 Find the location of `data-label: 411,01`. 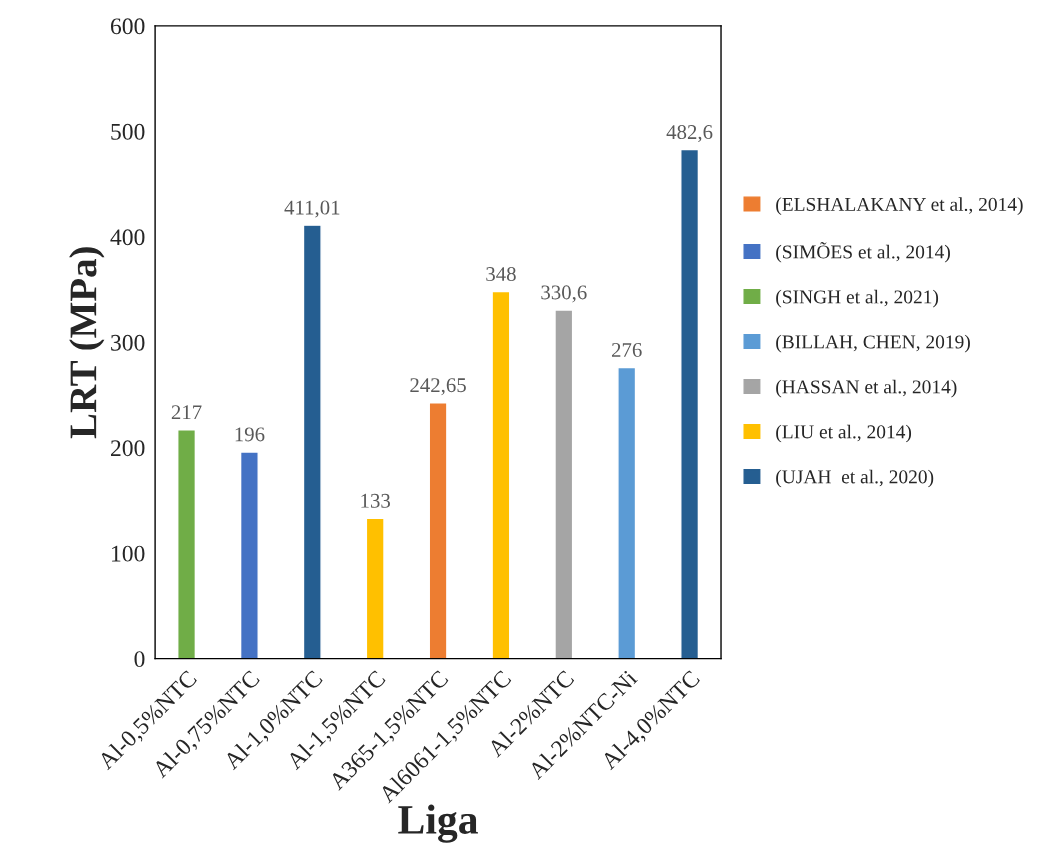

data-label: 411,01 is located at coordinates (312, 209).